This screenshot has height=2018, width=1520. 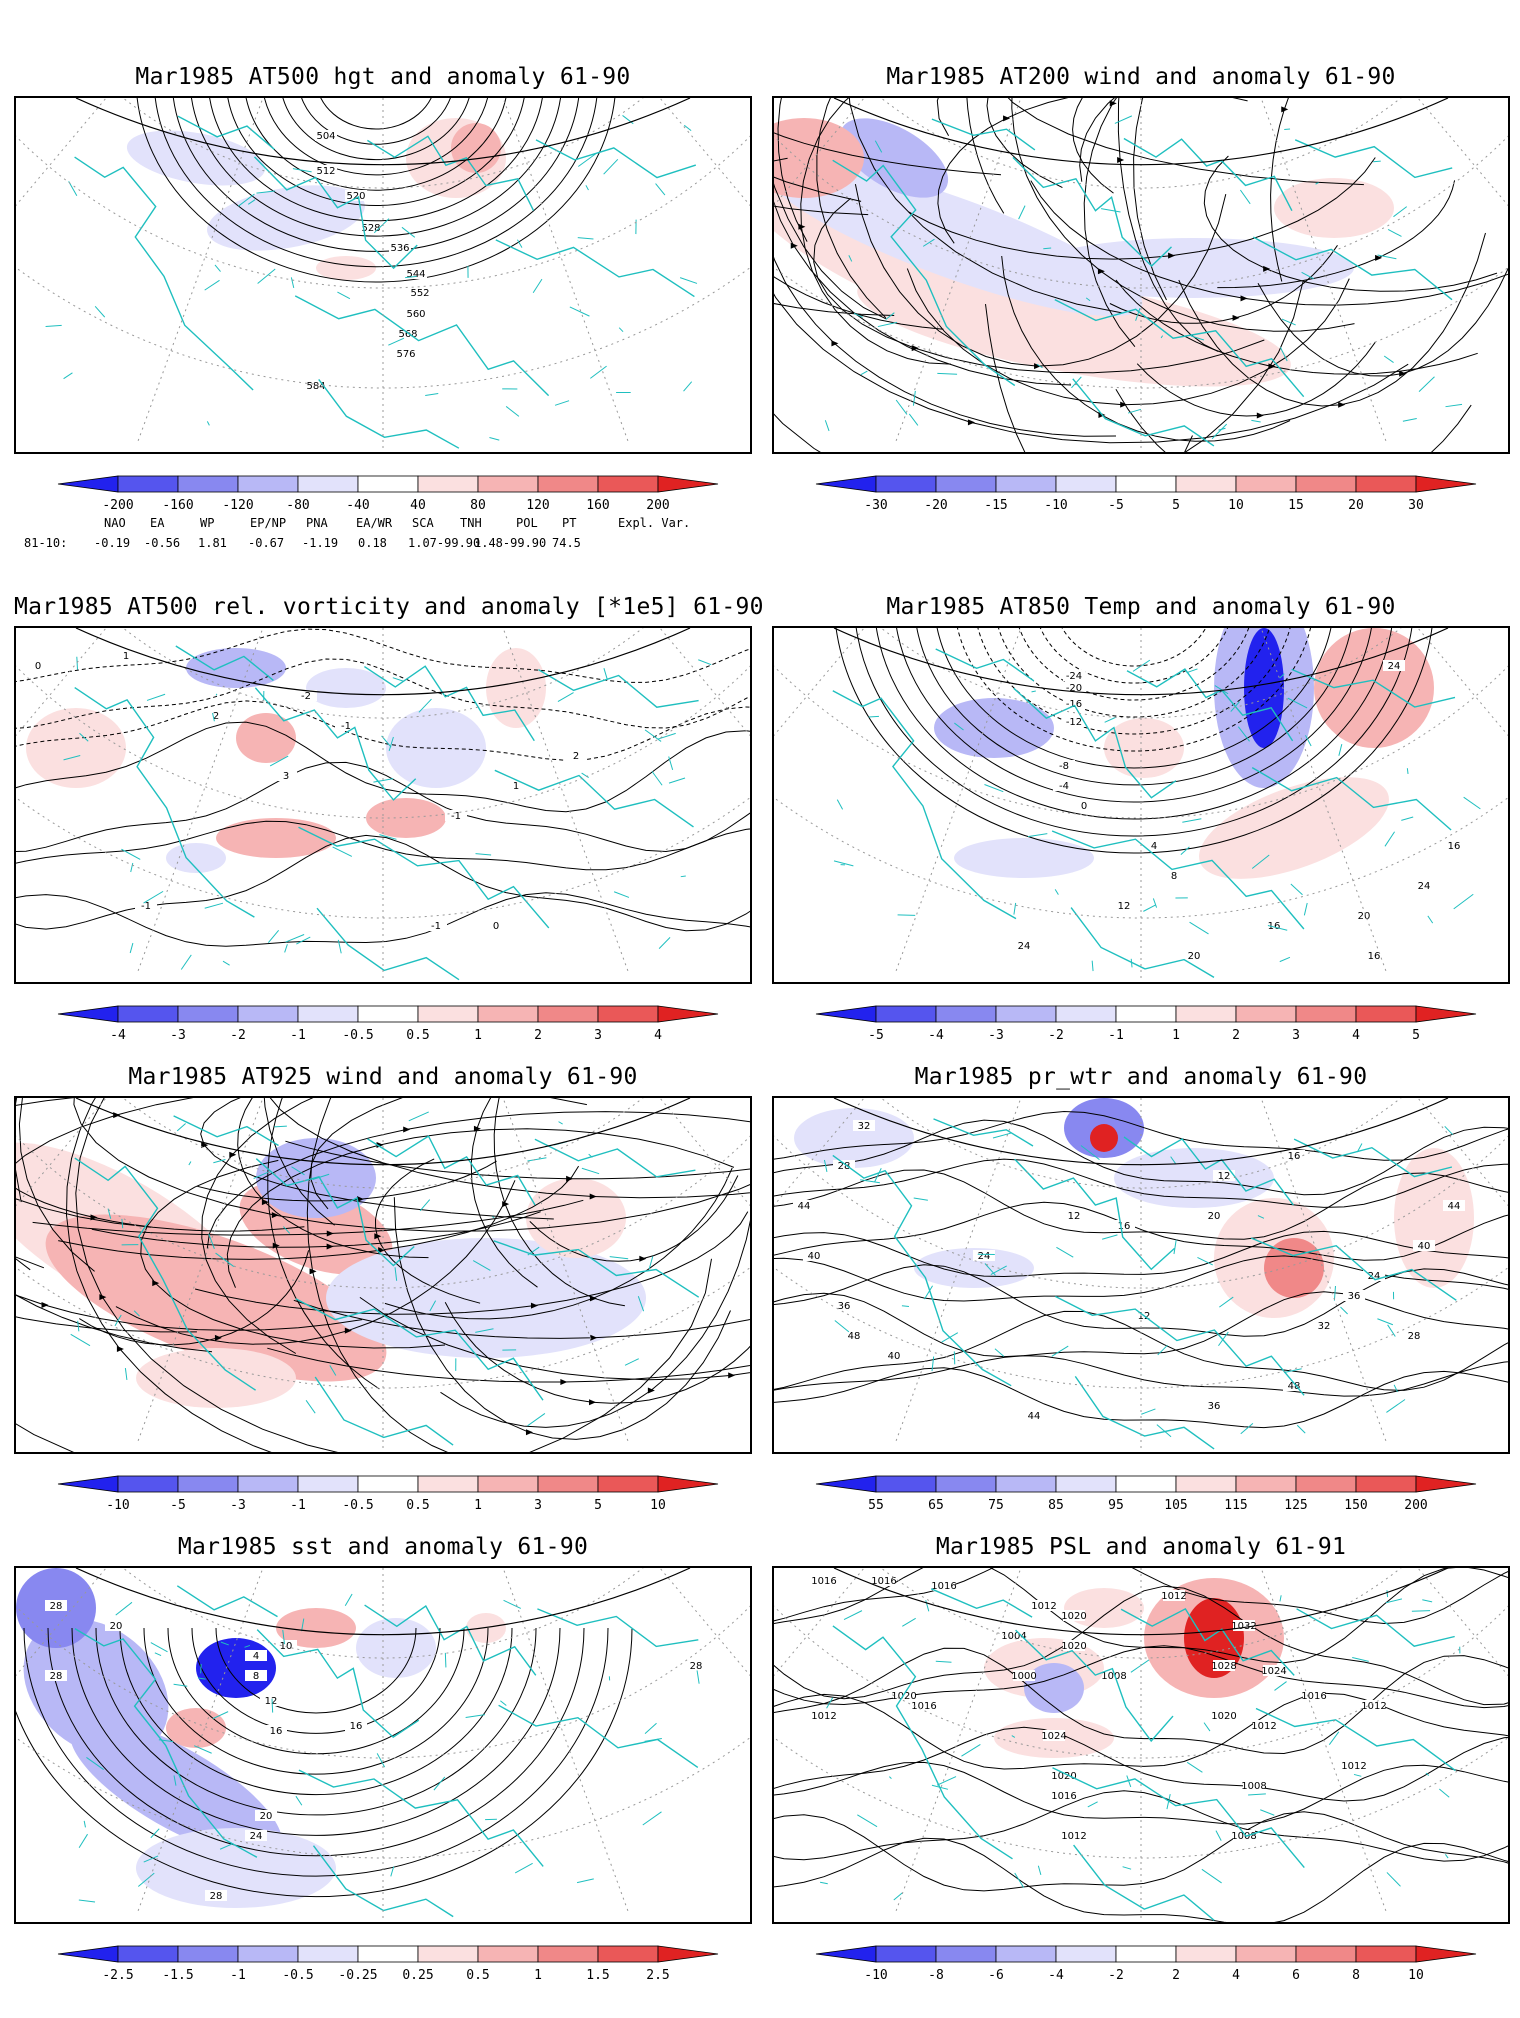 What do you see at coordinates (1013, 1636) in the screenshot?
I see `contour-label: 1004` at bounding box center [1013, 1636].